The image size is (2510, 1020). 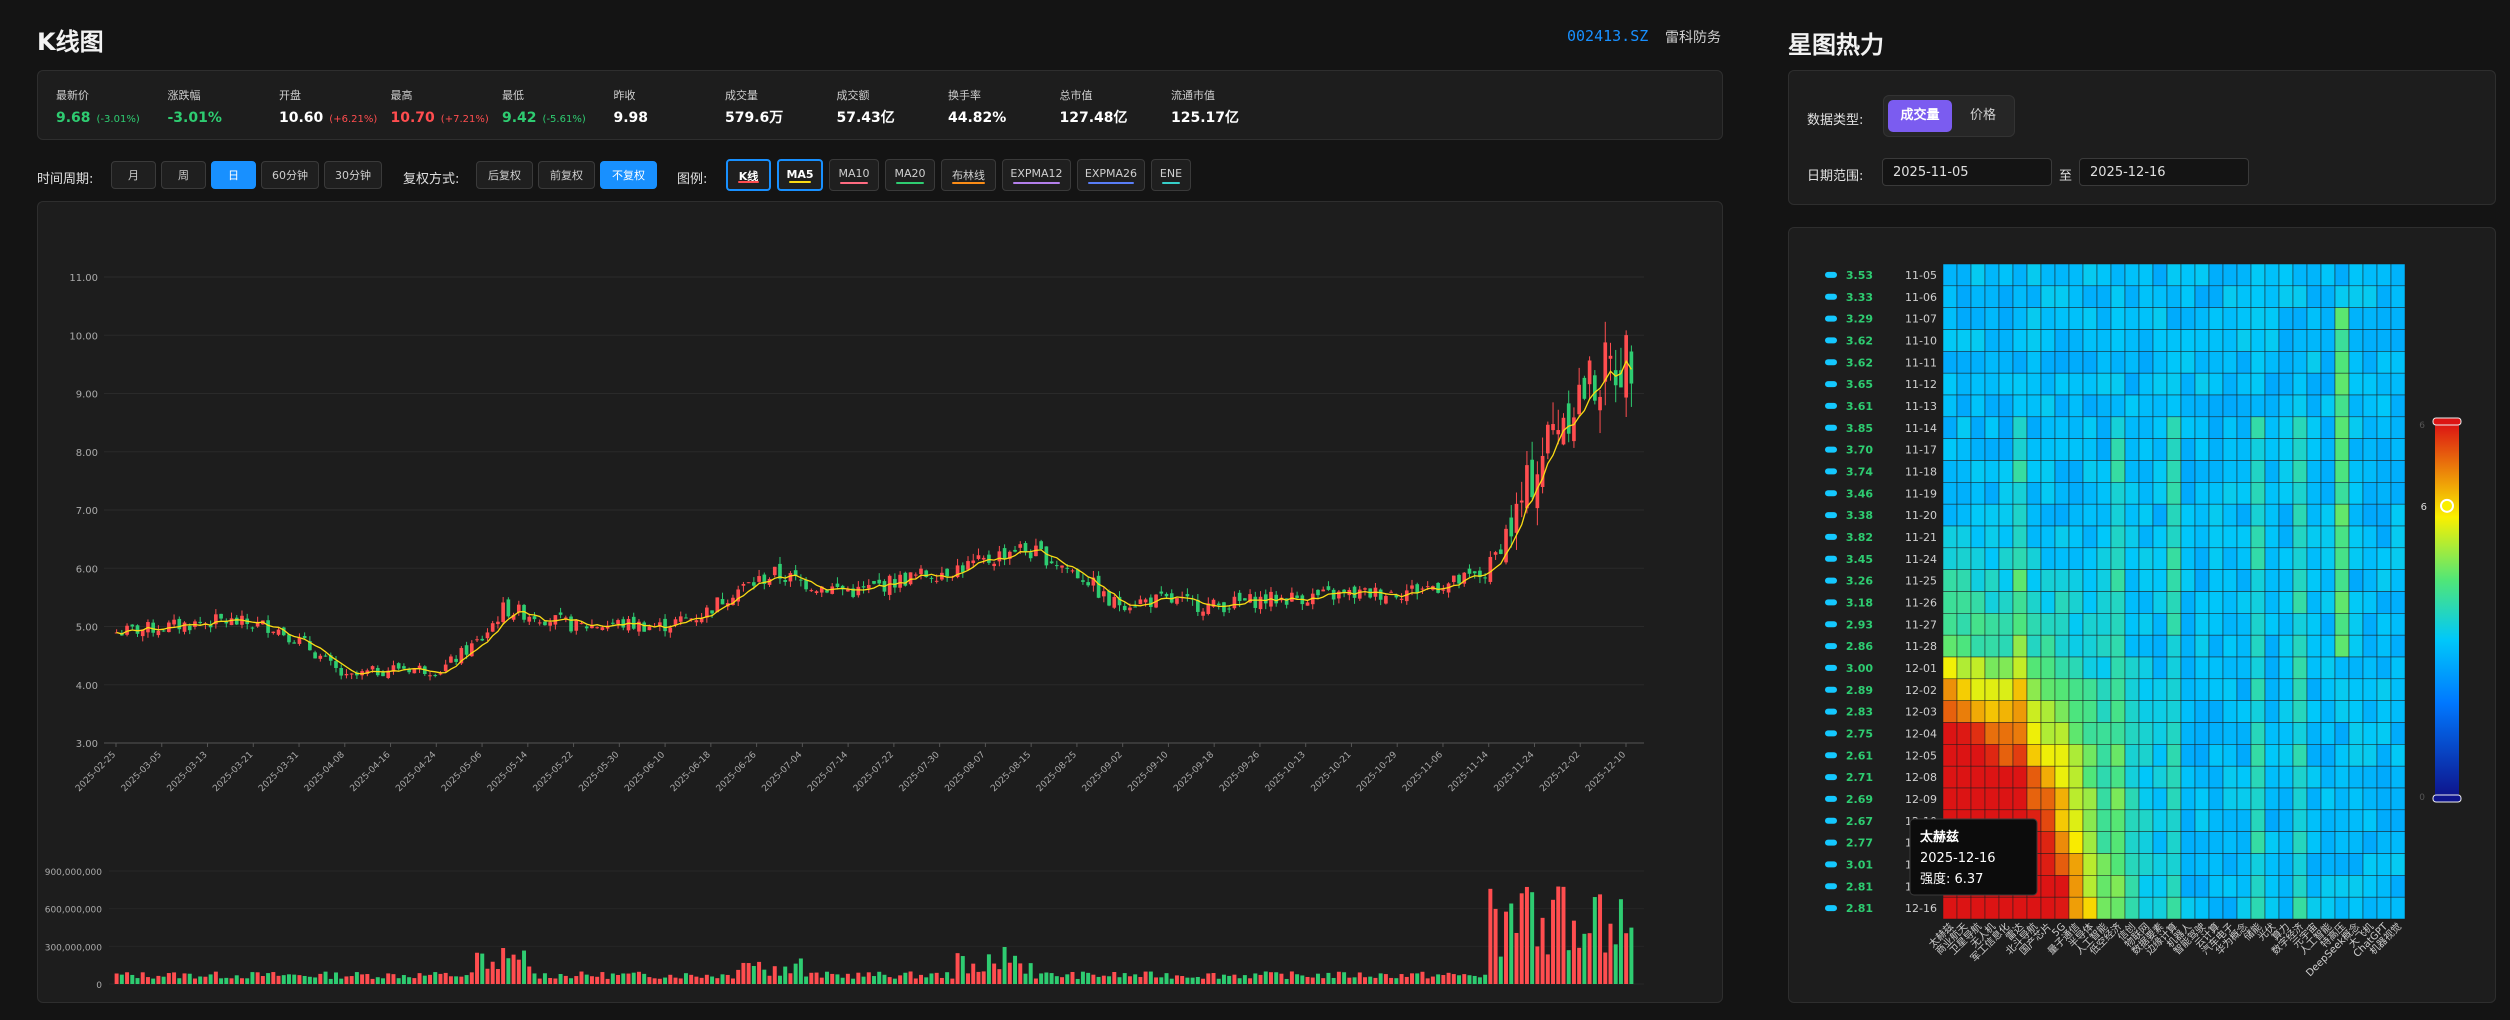 What do you see at coordinates (800, 175) in the screenshot?
I see `legend-toggle-1: MA5` at bounding box center [800, 175].